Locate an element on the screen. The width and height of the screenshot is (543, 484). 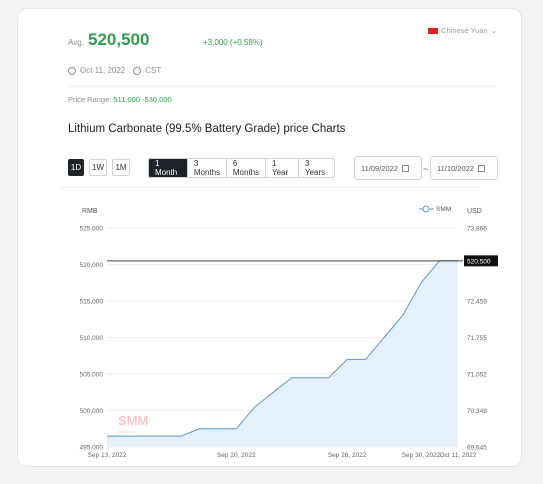
left-tick-label: 510,000 is located at coordinates (92, 338).